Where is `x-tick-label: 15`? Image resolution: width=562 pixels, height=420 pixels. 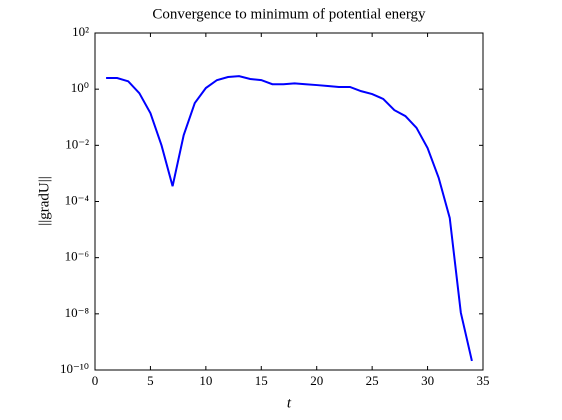
x-tick-label: 15 is located at coordinates (261, 380).